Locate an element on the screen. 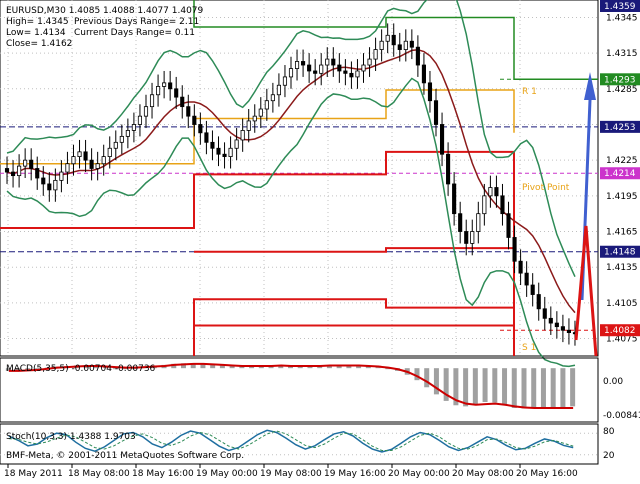 The width and height of the screenshot is (640, 484). green-step is located at coordinates (395, 40).